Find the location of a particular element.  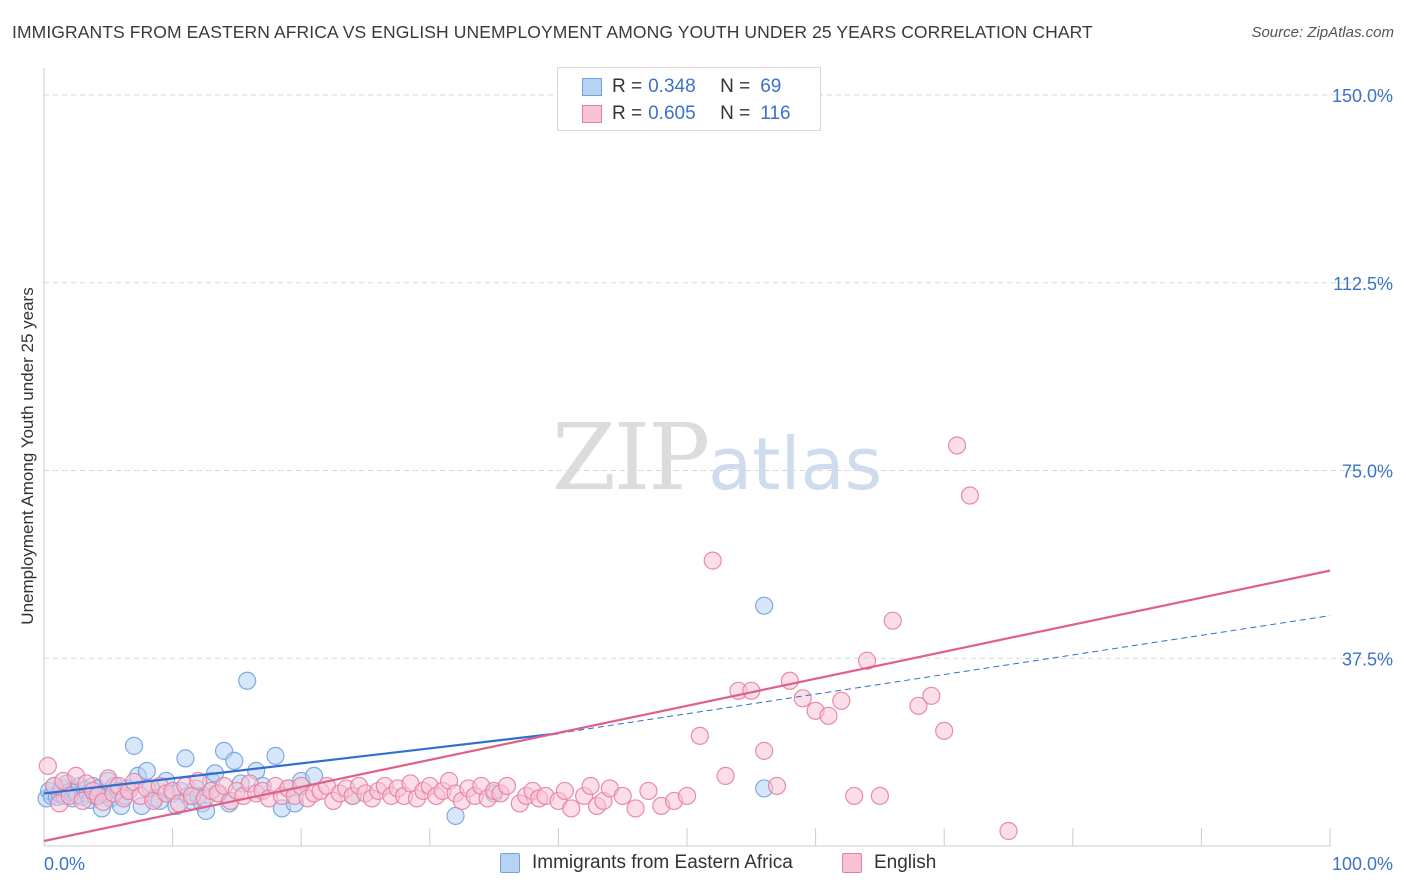

bottom-legend-label: English is located at coordinates (905, 862).